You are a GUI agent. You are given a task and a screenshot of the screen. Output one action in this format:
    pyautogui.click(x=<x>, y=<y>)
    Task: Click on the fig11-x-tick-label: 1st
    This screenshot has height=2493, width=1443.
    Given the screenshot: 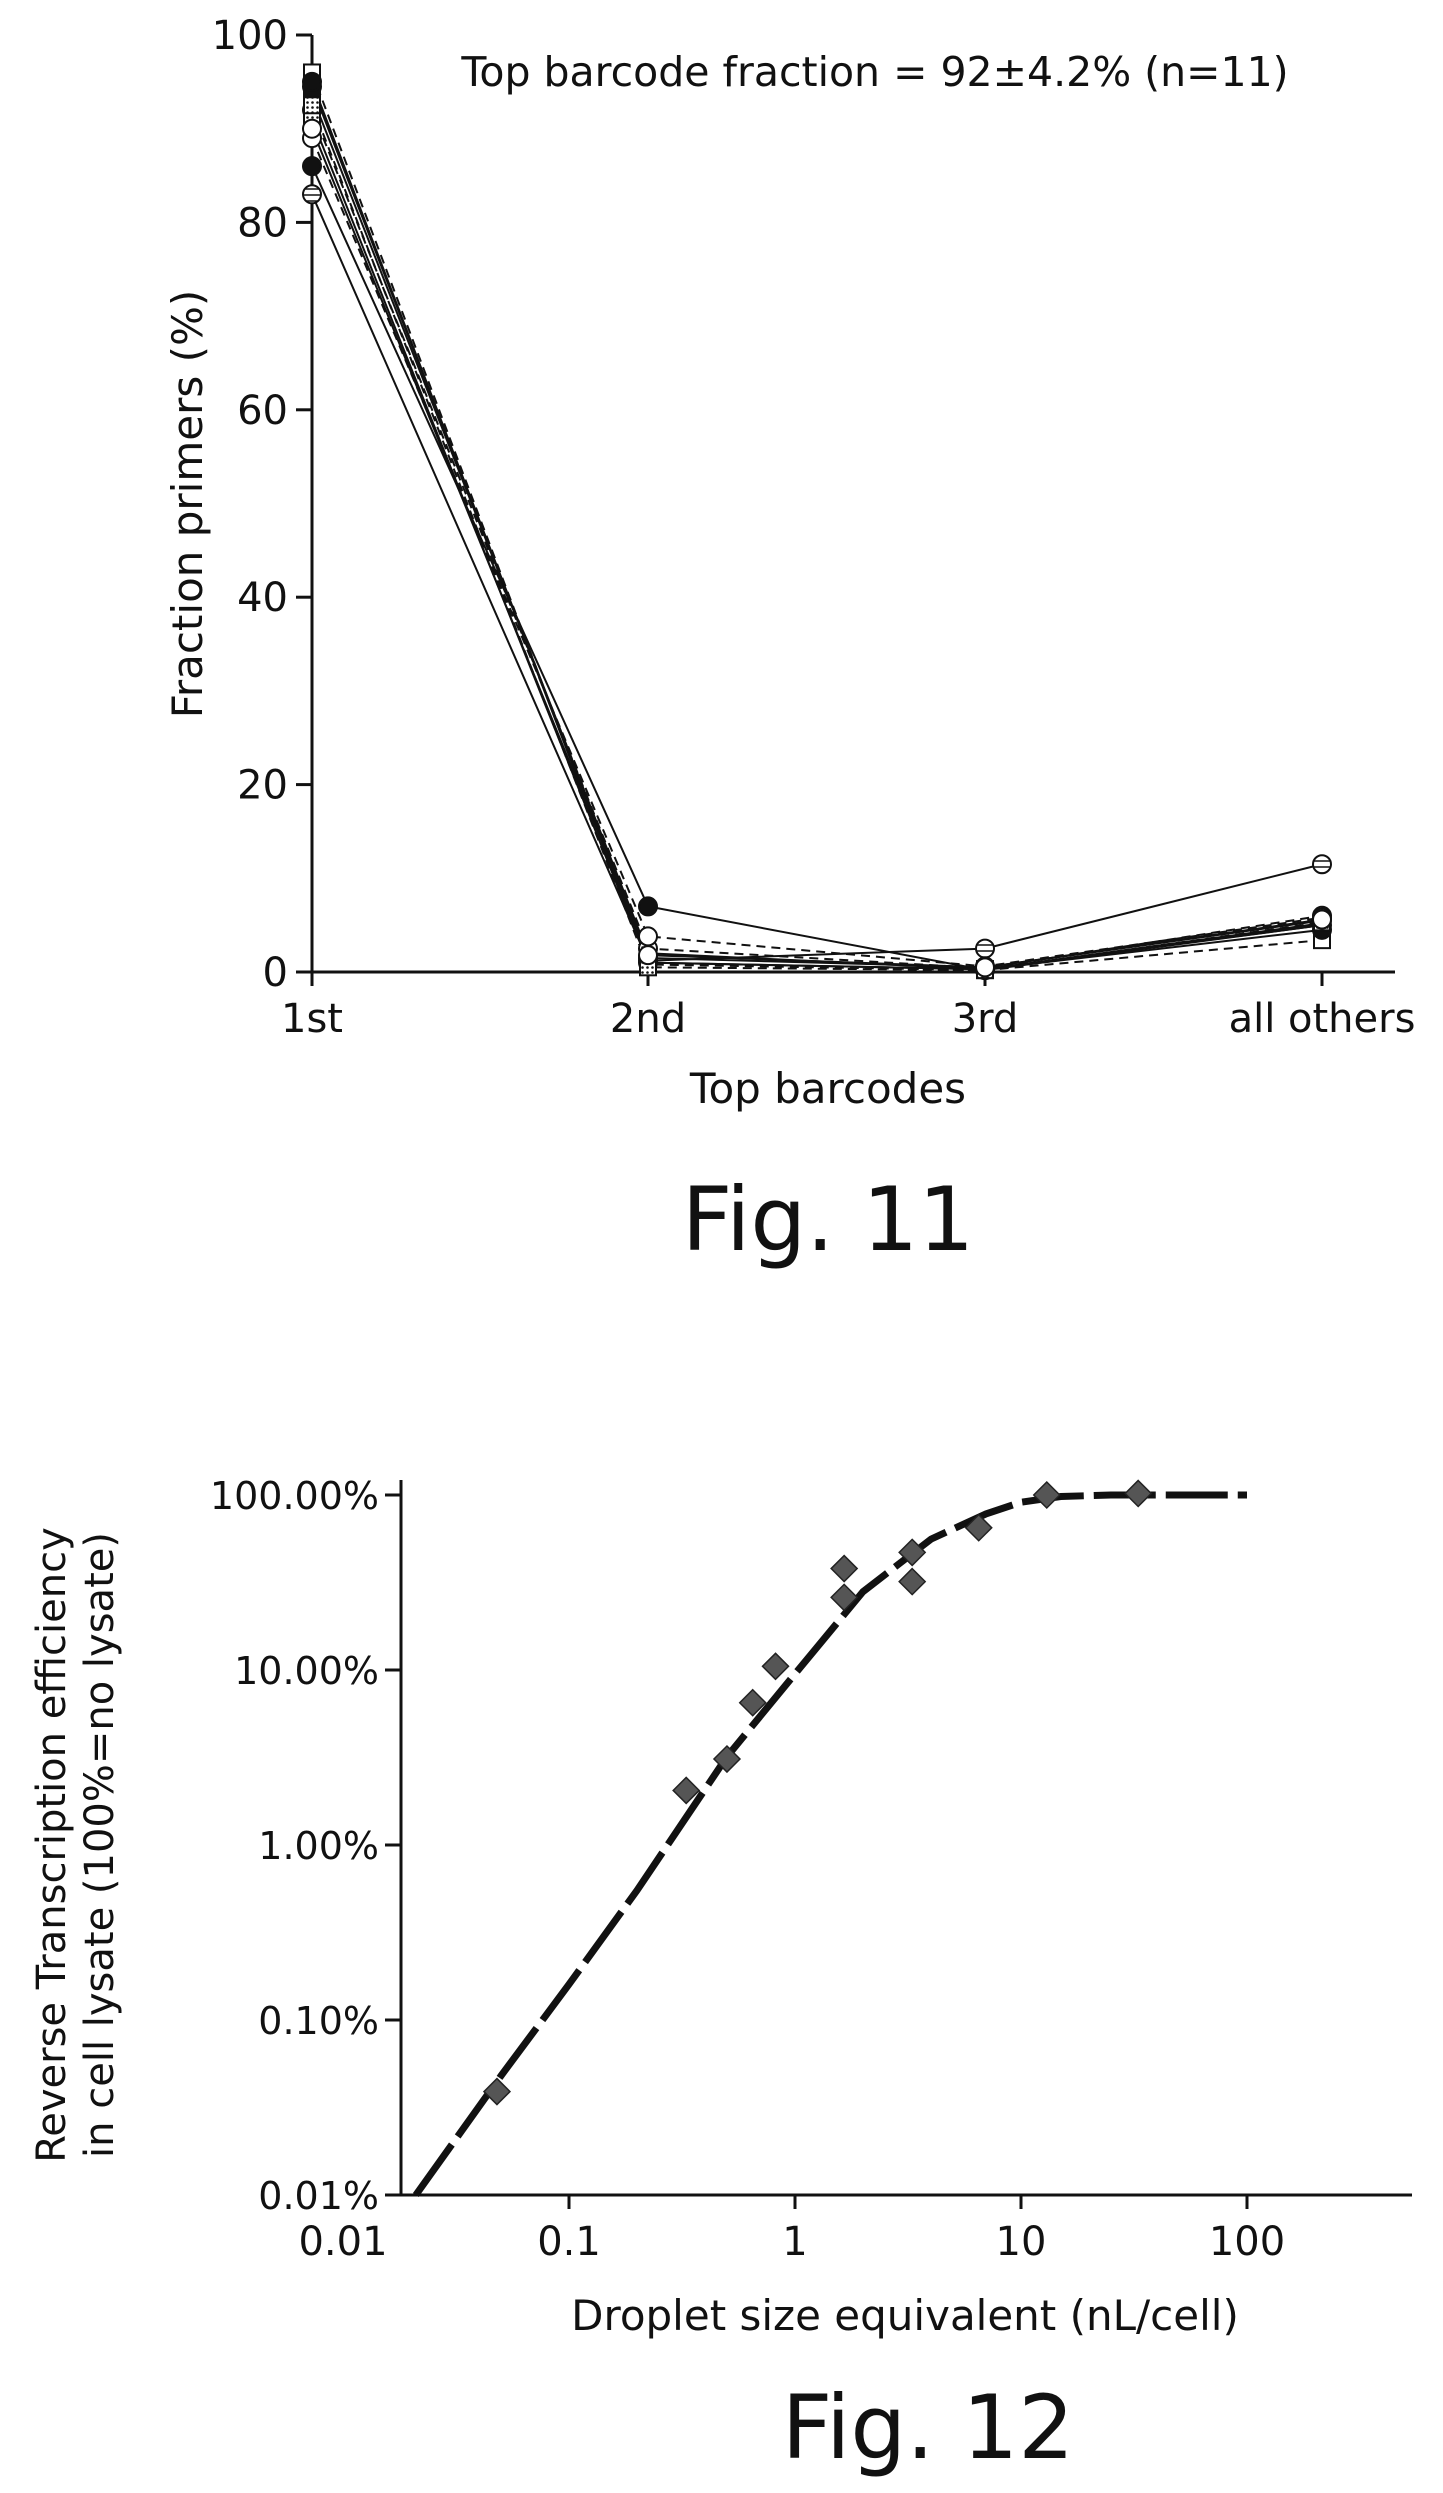 What is the action you would take?
    pyautogui.click(x=312, y=1019)
    